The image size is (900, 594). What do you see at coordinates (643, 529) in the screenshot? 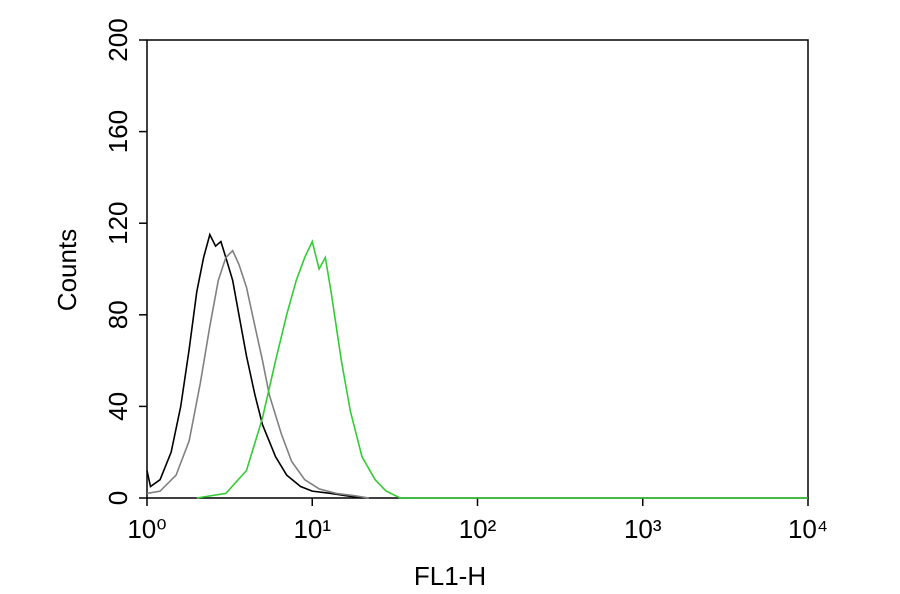
I see `x-tick-label: 10³` at bounding box center [643, 529].